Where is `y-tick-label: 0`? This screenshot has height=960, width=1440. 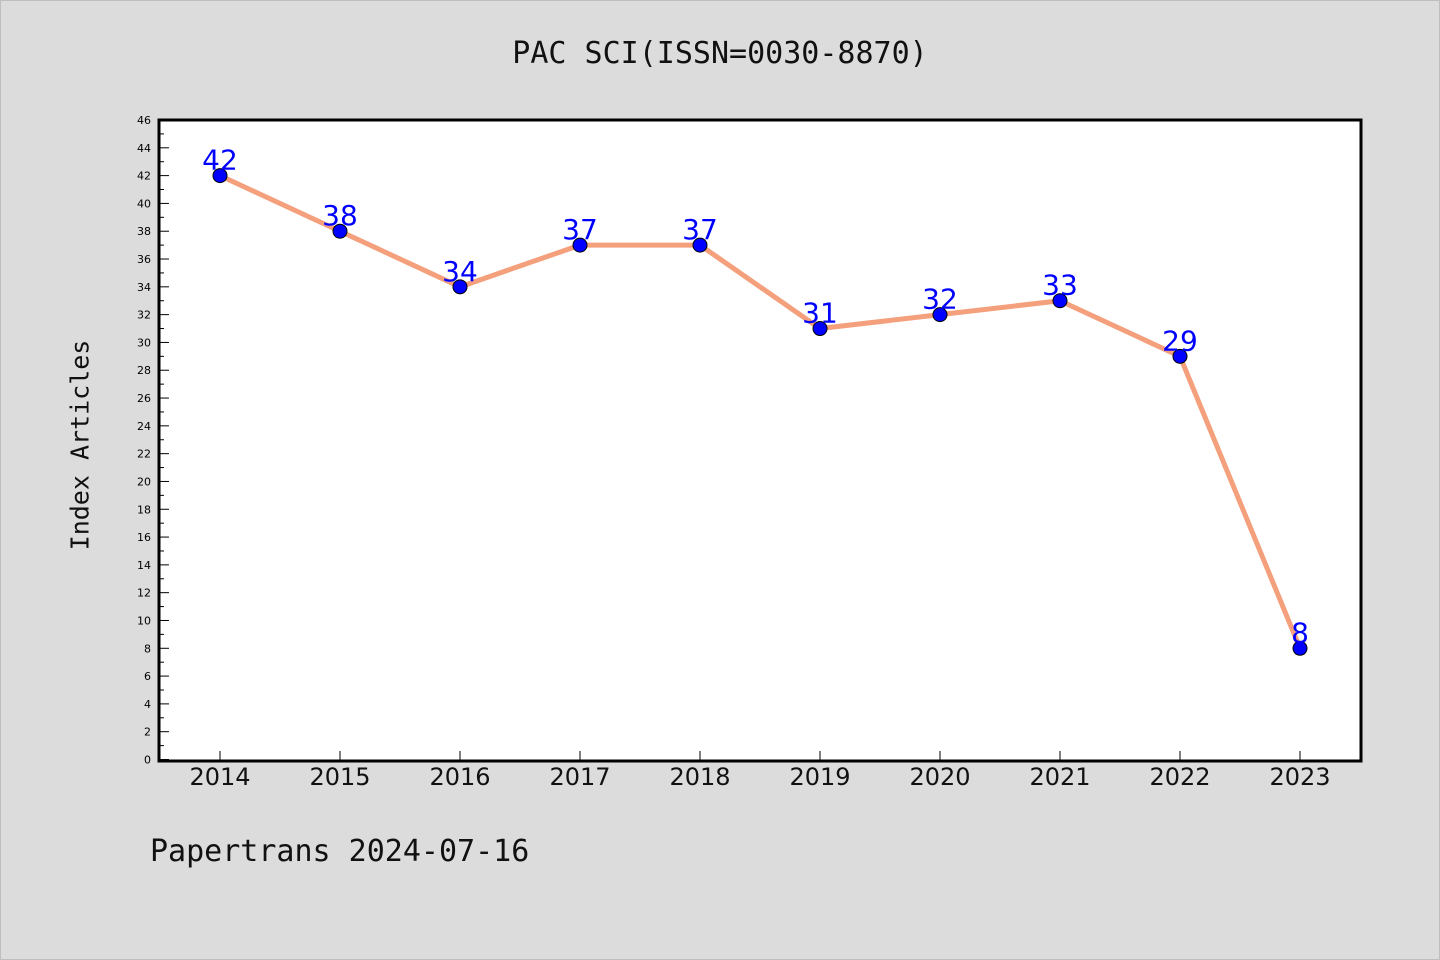
y-tick-label: 0 is located at coordinates (147, 760).